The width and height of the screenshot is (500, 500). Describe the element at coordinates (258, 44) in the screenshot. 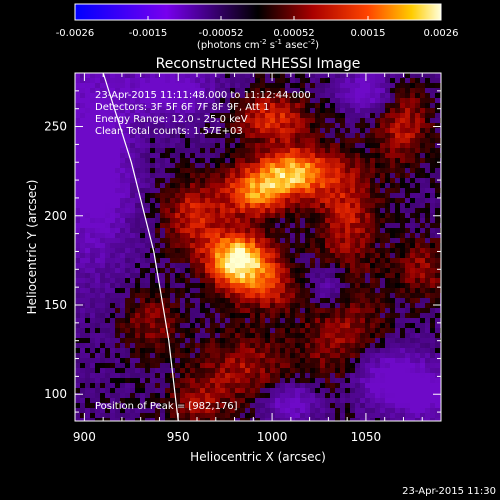

I see `colorbar-unit-label: (photons cm-2 s-1 asec-2)` at that location.